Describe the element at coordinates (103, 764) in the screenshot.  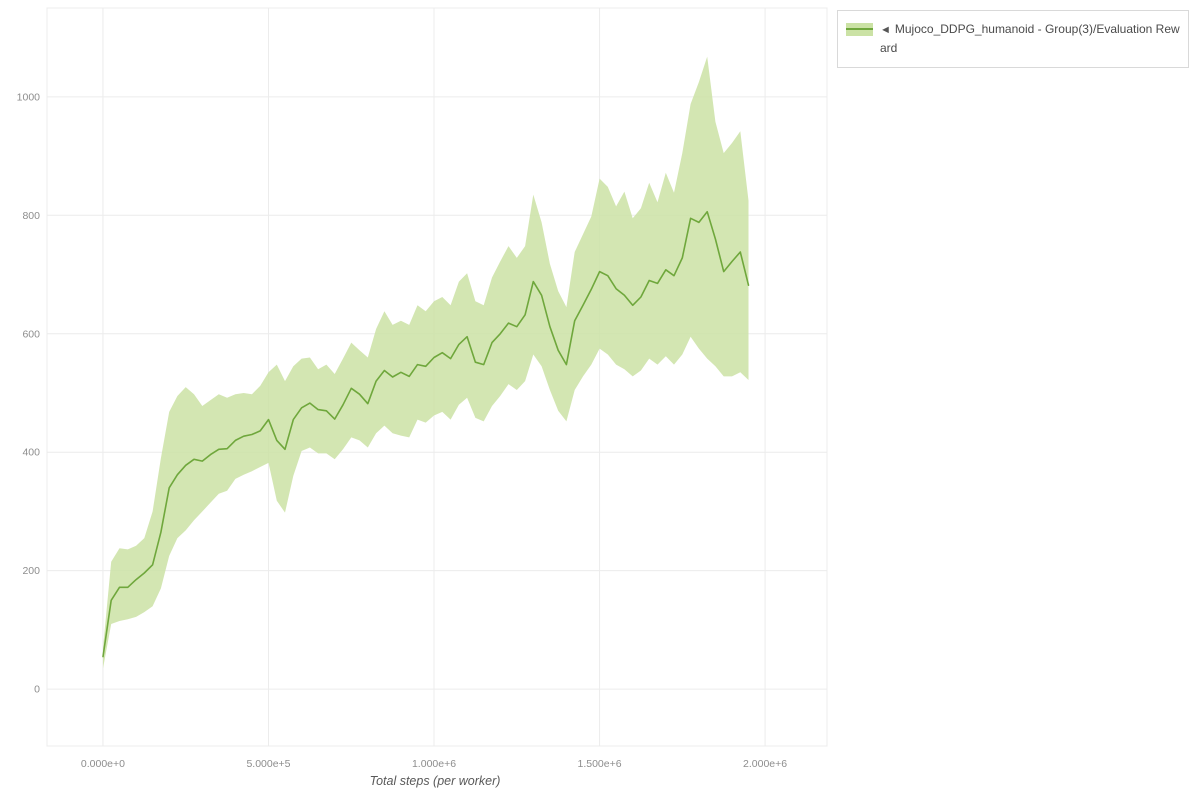
I see `x-tick-label: 0.000e+0` at that location.